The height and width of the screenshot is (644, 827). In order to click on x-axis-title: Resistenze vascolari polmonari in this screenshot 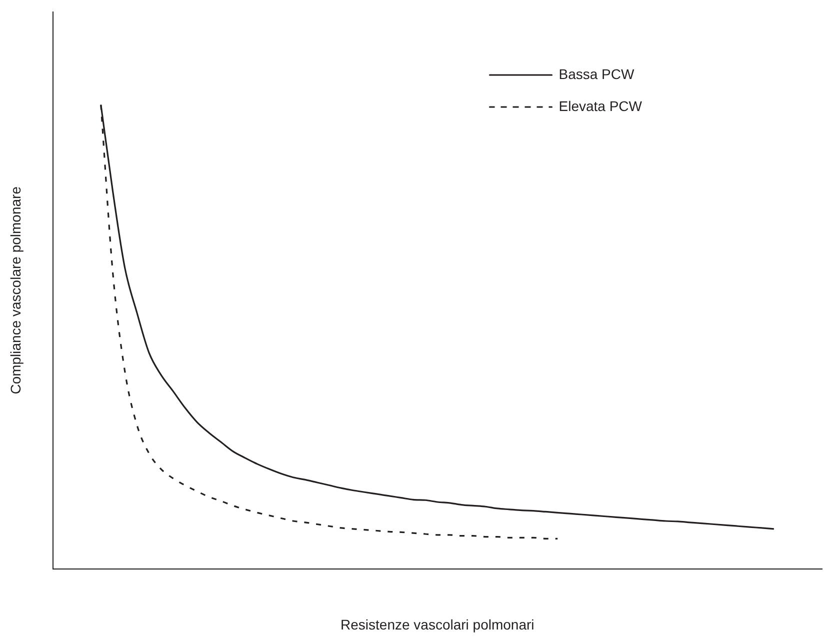, I will do `click(437, 624)`.